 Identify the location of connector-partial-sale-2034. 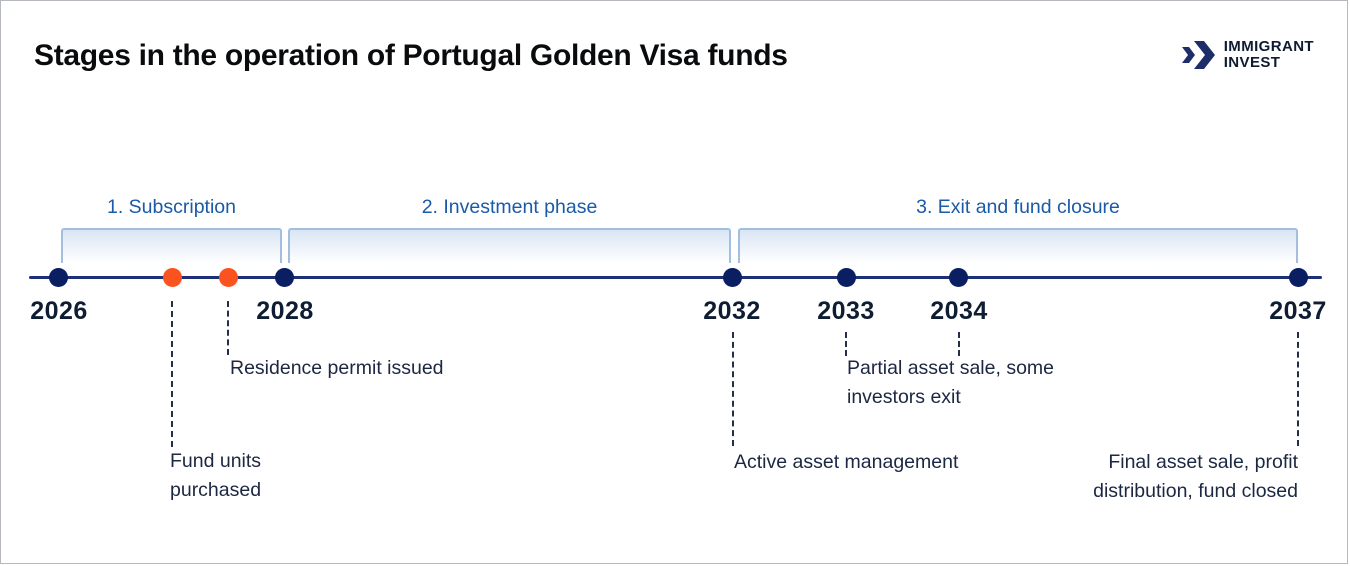
(959, 344).